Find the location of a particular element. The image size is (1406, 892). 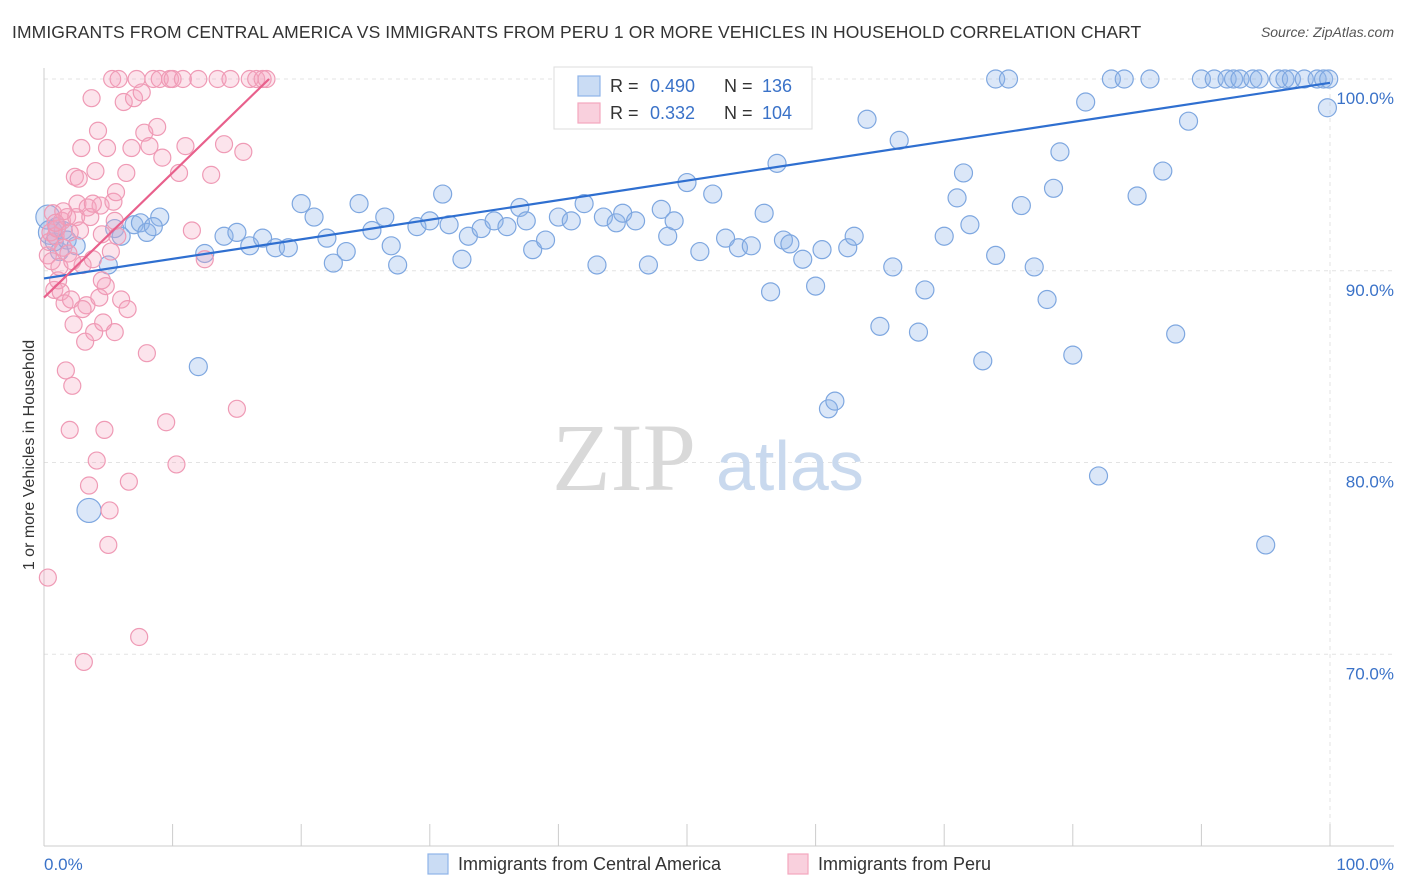

watermark-zip: ZIP is located at coordinates (624, 457).